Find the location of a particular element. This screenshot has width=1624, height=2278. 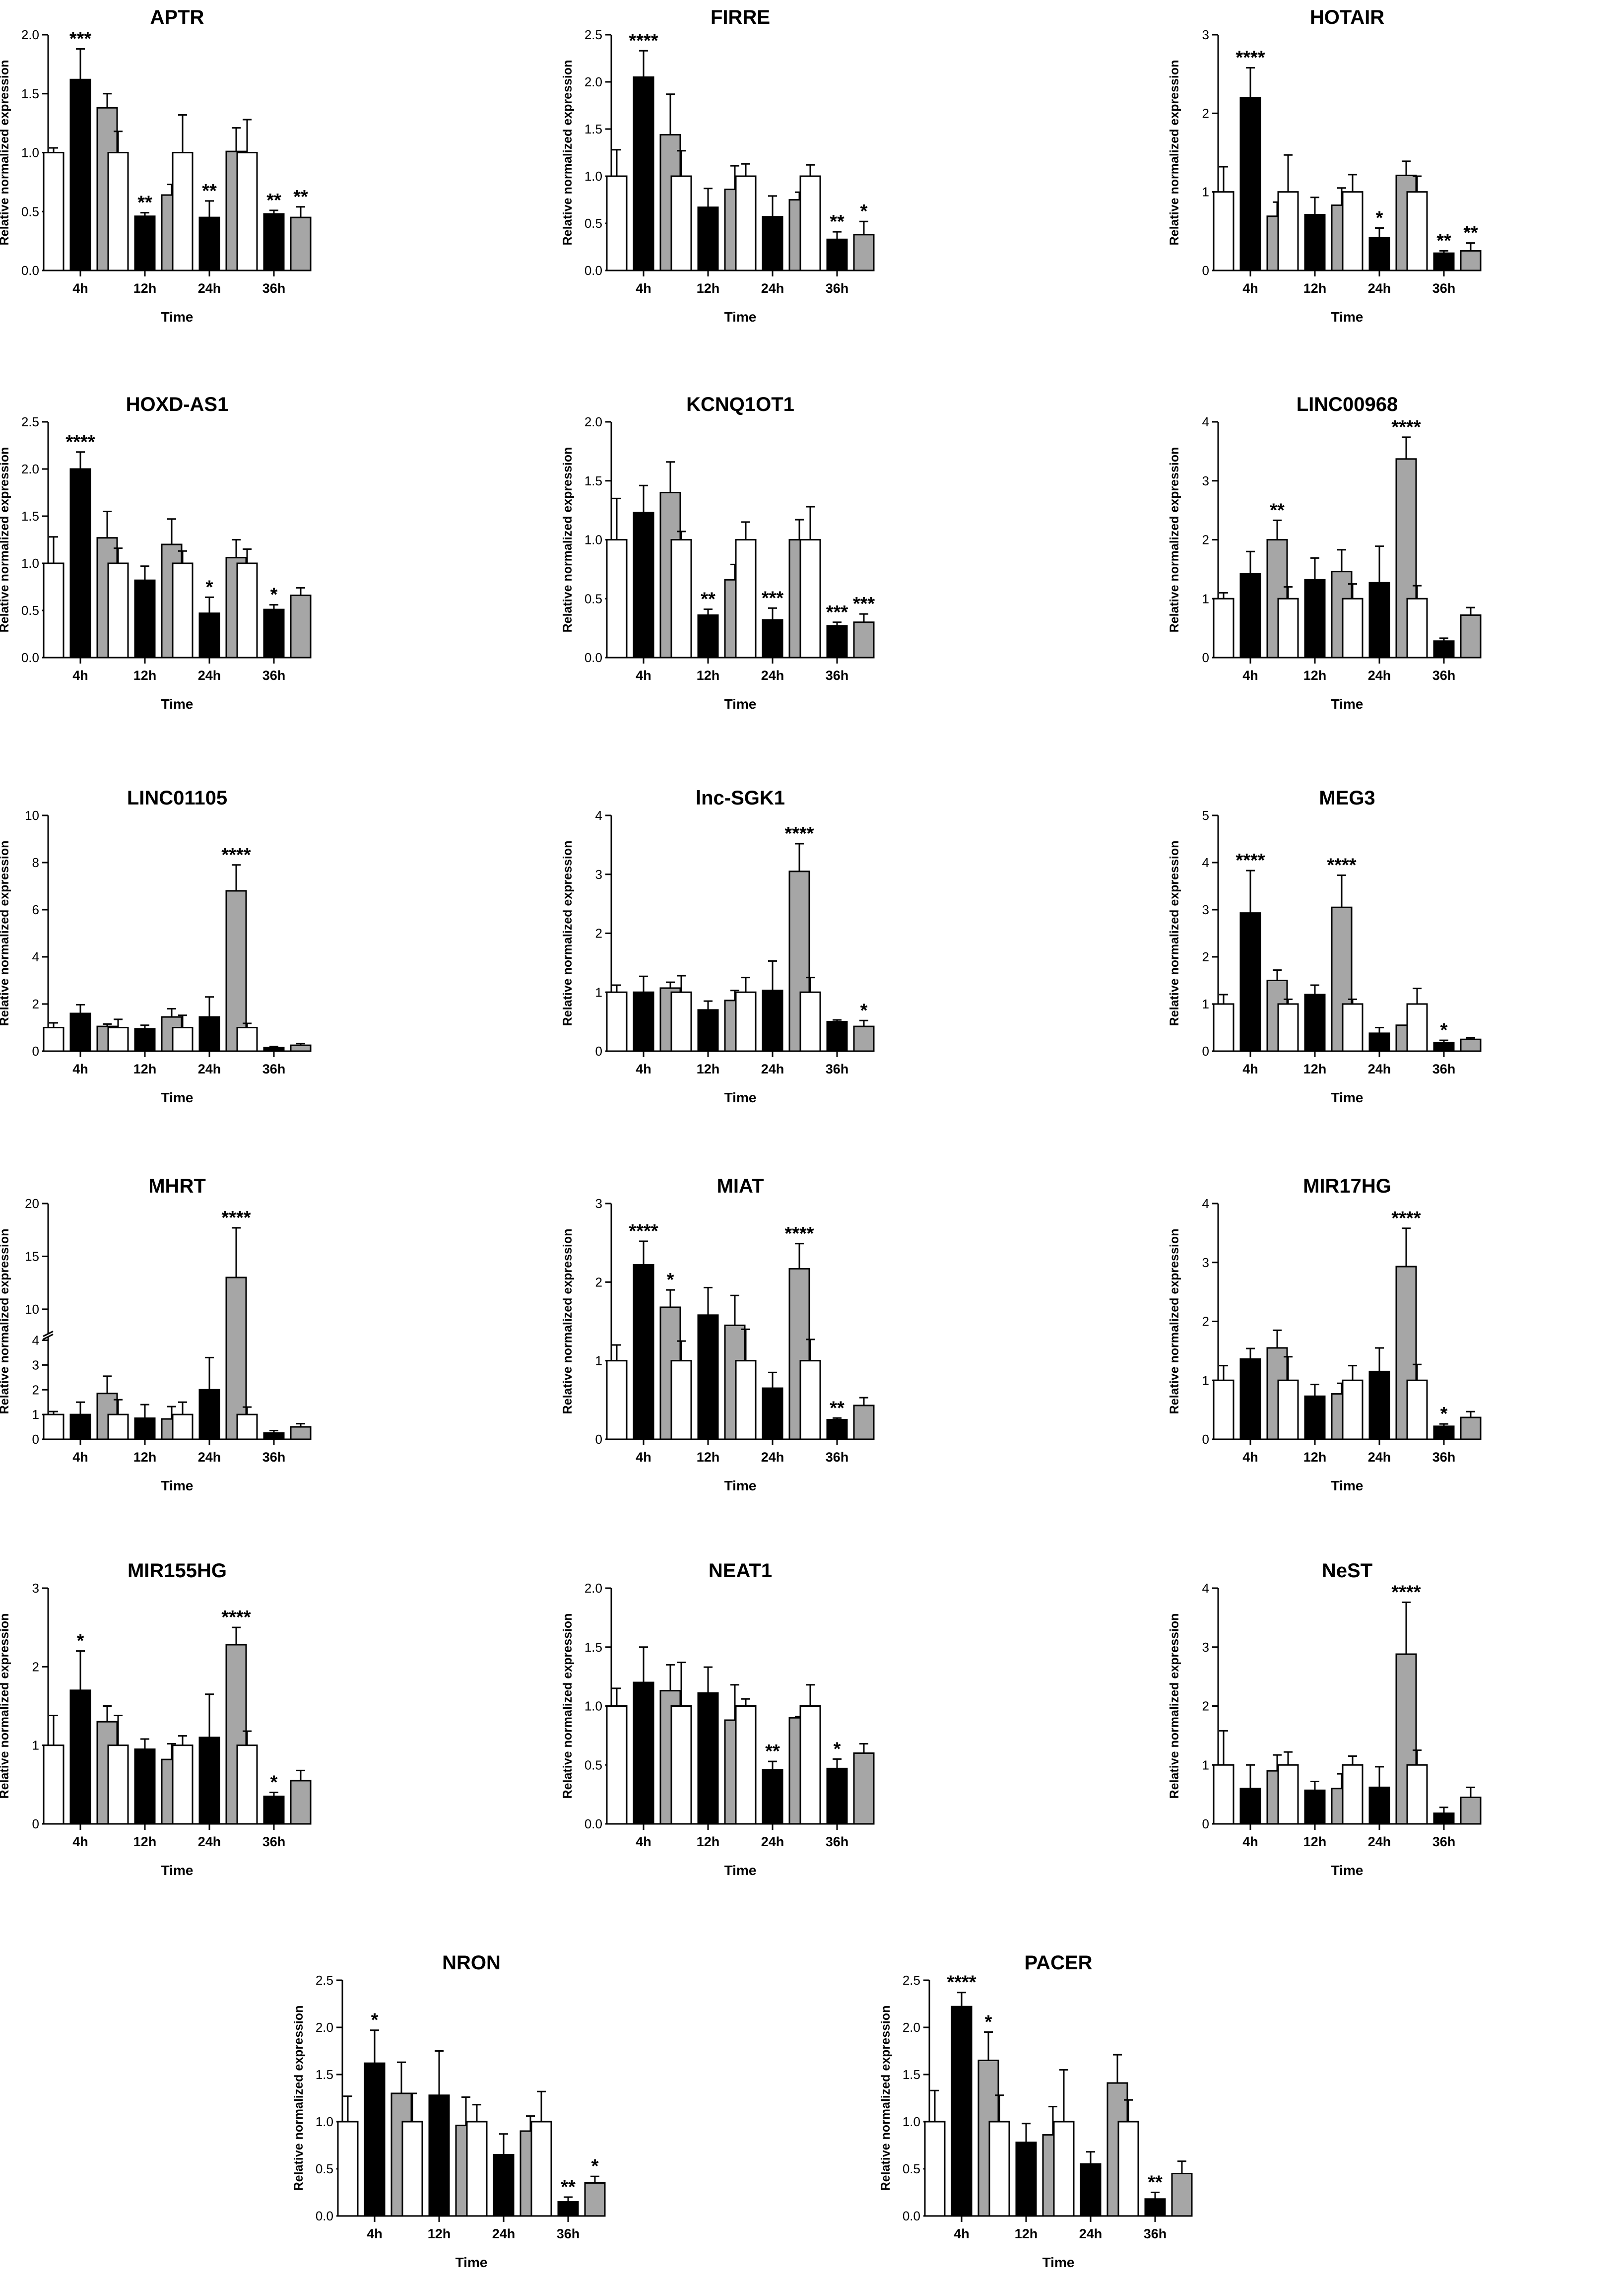

chart-title: FIRRE is located at coordinates (740, 17).